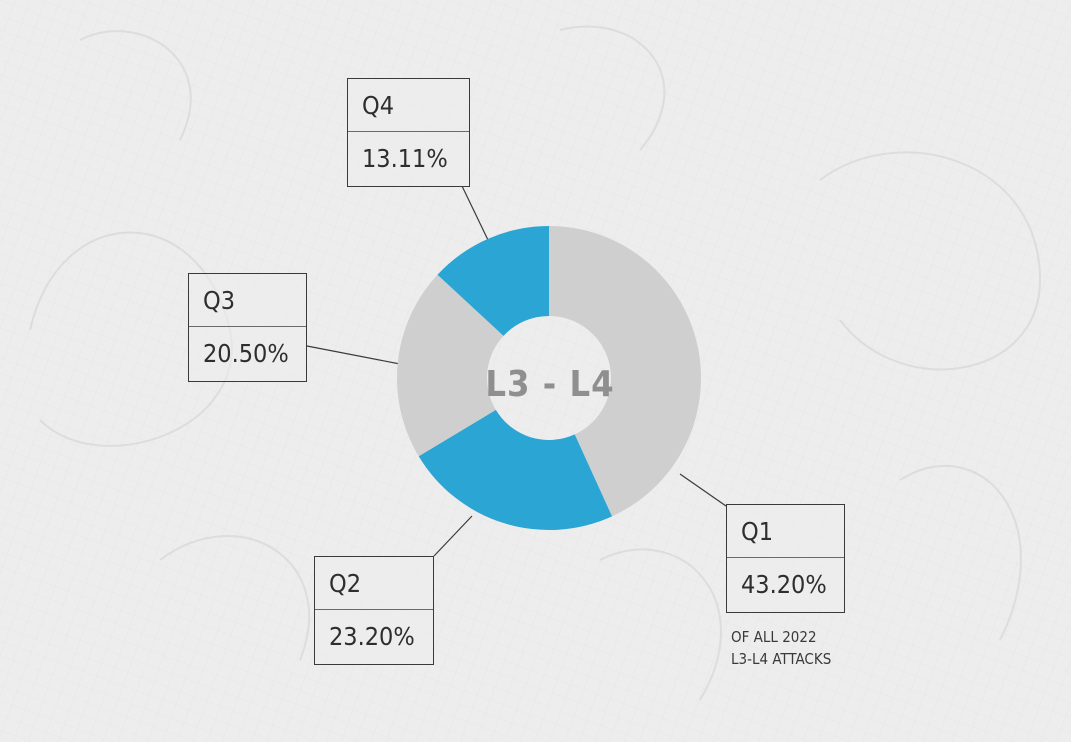  What do you see at coordinates (408, 105) in the screenshot?
I see `quarter-name-q4: Q4` at bounding box center [408, 105].